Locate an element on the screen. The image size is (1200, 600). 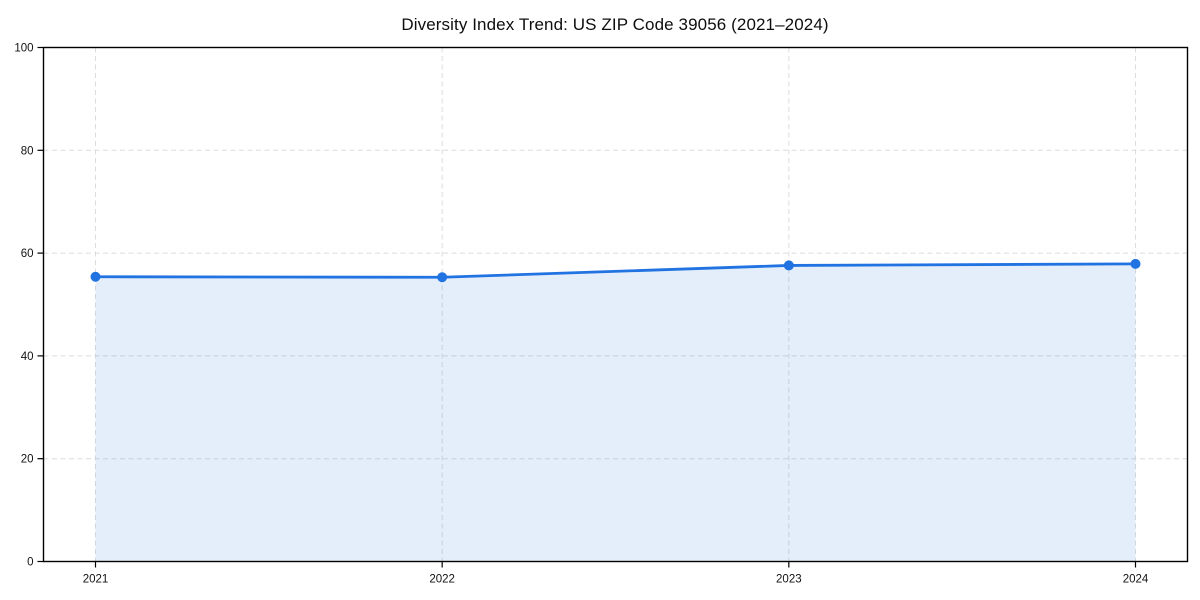
y-tick-label: 40 is located at coordinates (27, 357).